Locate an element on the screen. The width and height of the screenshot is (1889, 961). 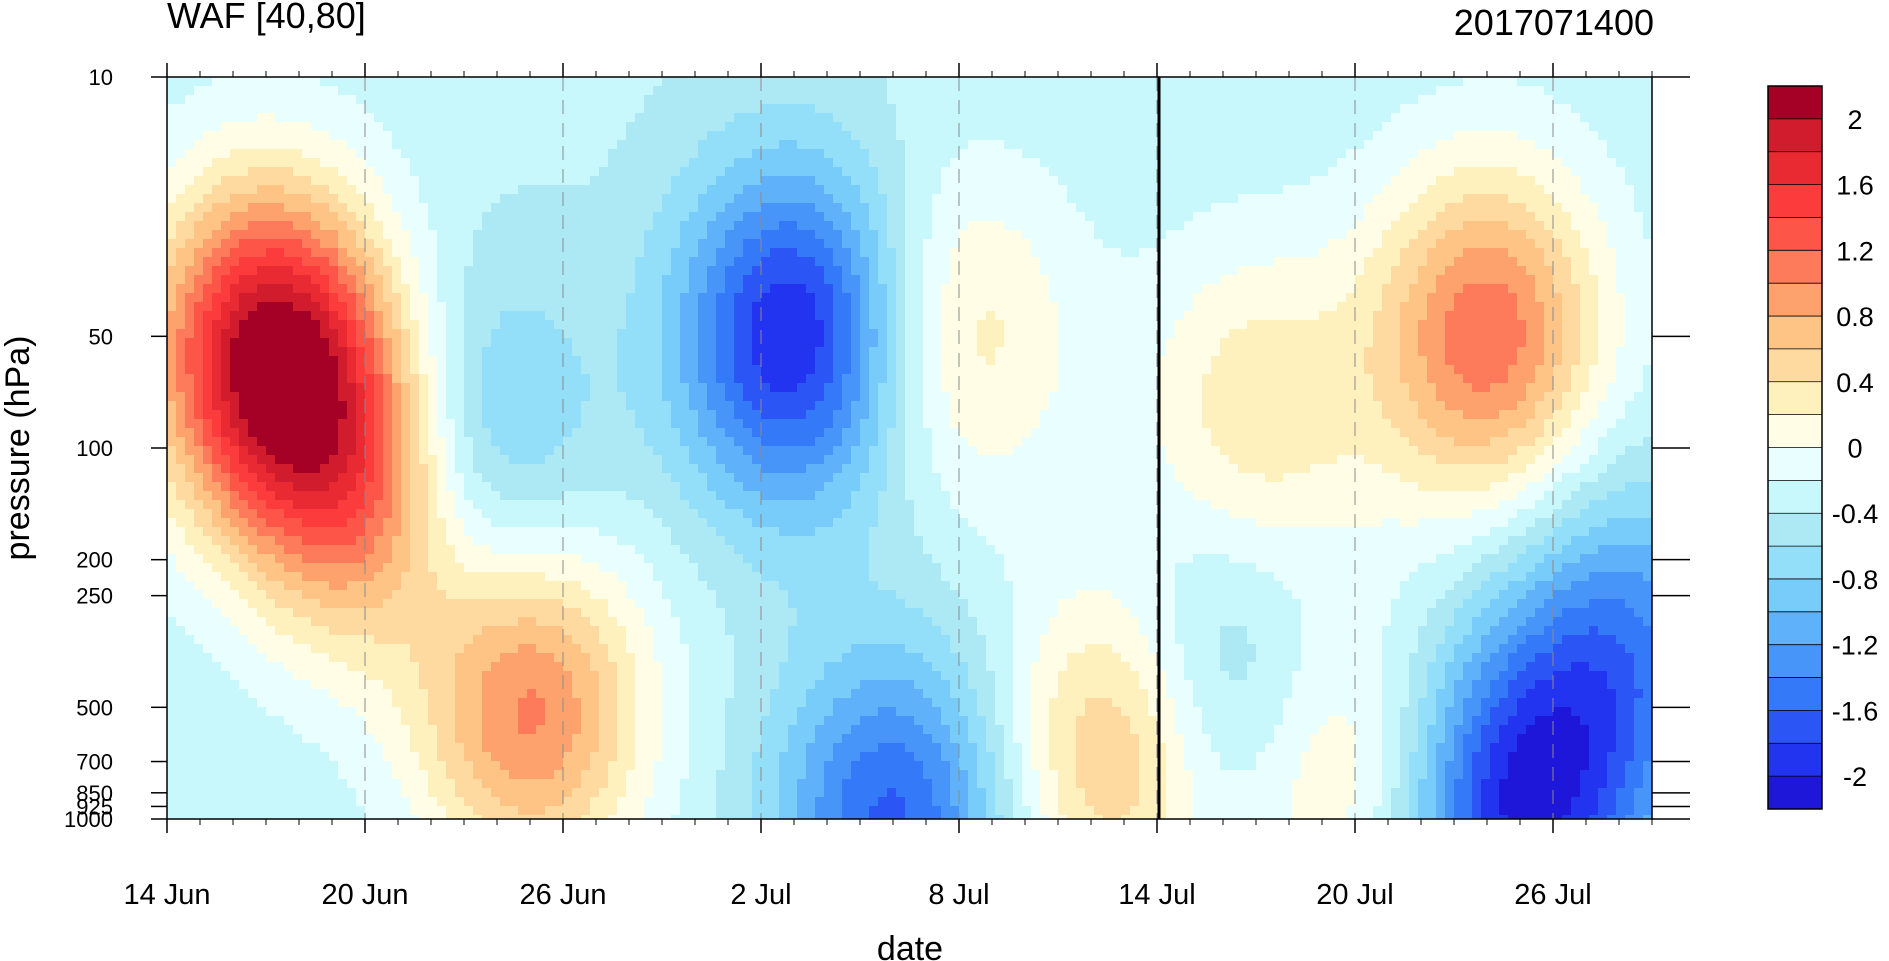
colorbar-label: -1.2 is located at coordinates (1855, 646).